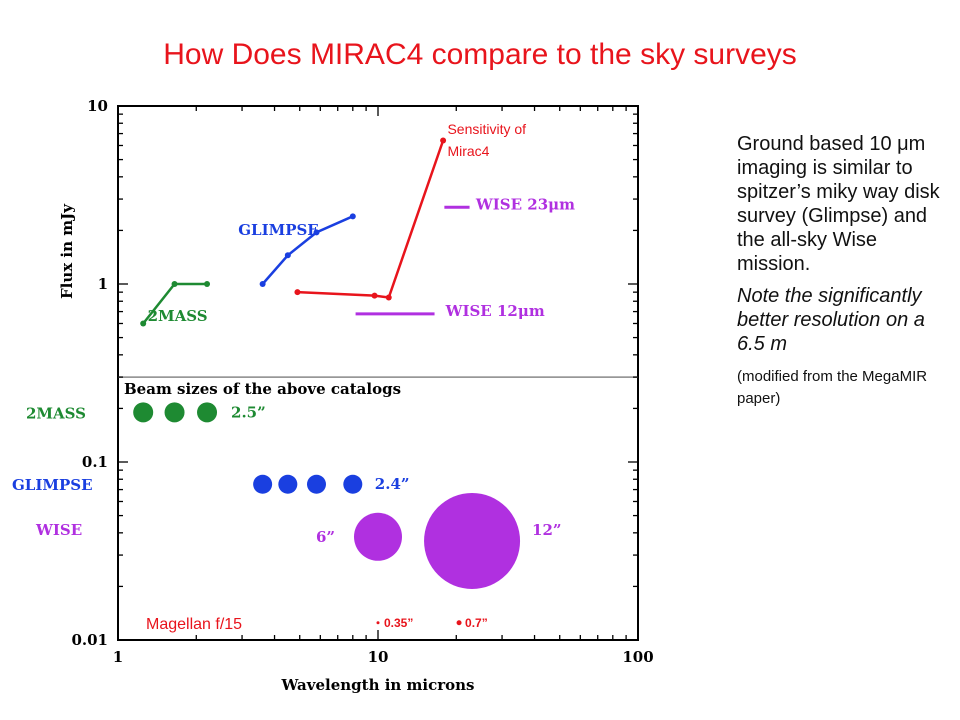 This screenshot has height=720, width=960. Describe the element at coordinates (56, 413) in the screenshot. I see `row-label-2mass: 2MASS` at that location.